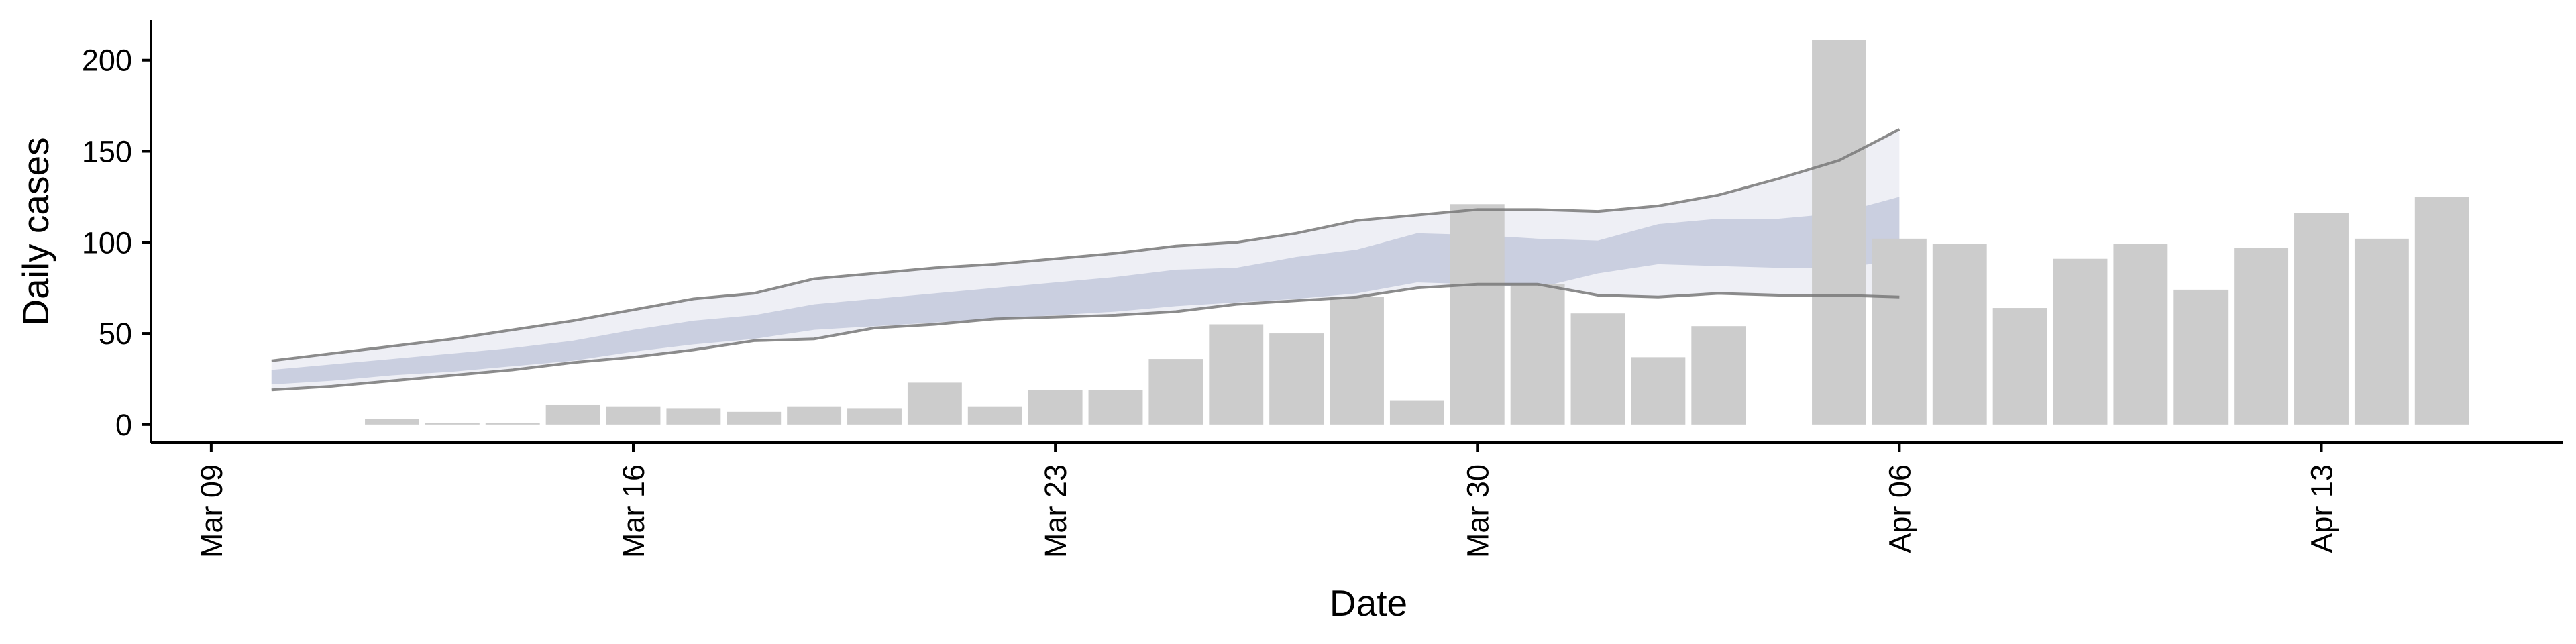 Image resolution: width=2576 pixels, height=644 pixels. I want to click on x-tick-label: Mar 16, so click(633, 511).